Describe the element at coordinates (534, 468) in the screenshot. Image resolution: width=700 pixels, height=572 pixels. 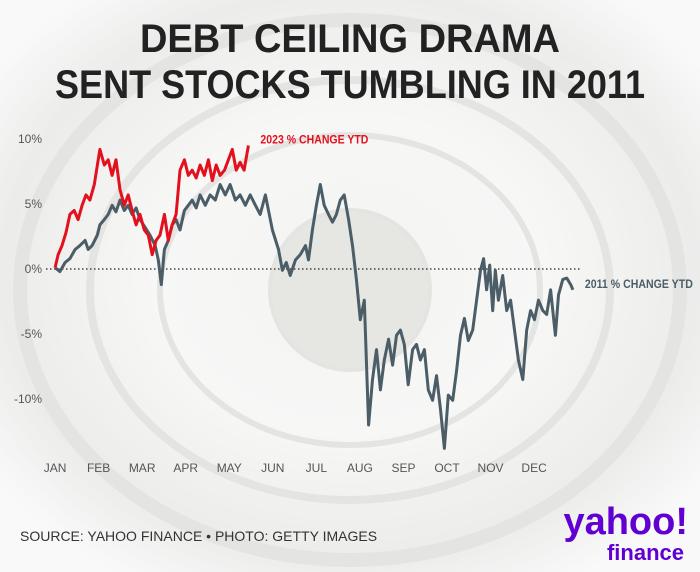
I see `x-tick-label: DEC` at that location.